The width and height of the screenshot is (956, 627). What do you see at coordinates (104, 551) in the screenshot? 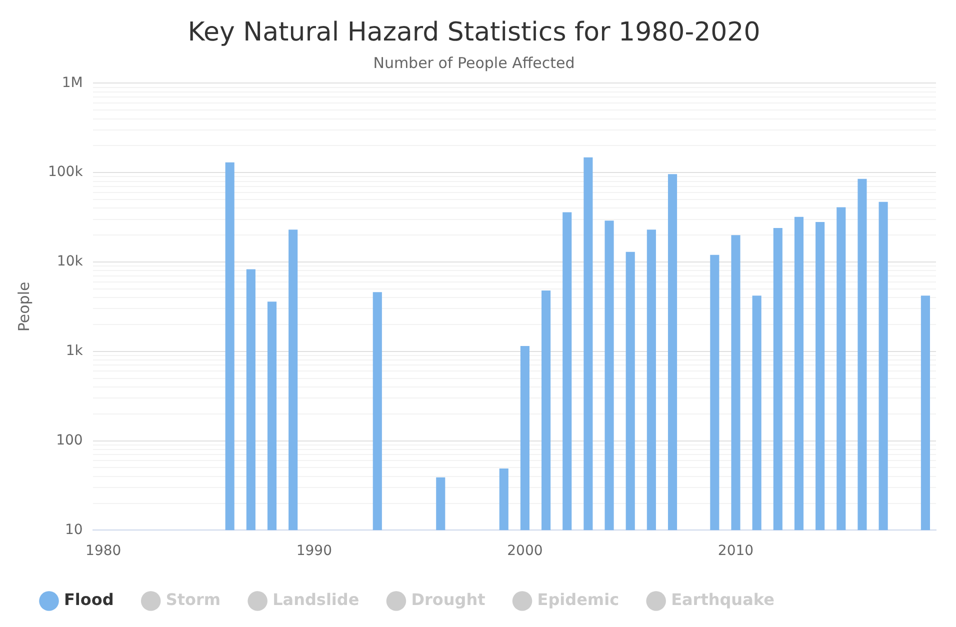
I see `x-tick-label: 1980` at bounding box center [104, 551].